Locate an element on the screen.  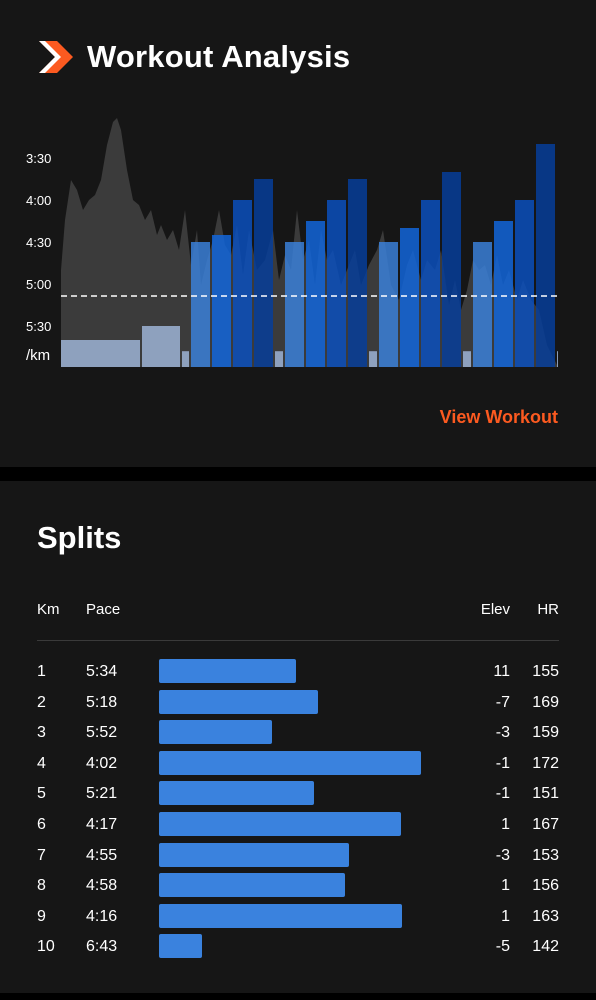
split-pace: 4:55 is located at coordinates (102, 855).